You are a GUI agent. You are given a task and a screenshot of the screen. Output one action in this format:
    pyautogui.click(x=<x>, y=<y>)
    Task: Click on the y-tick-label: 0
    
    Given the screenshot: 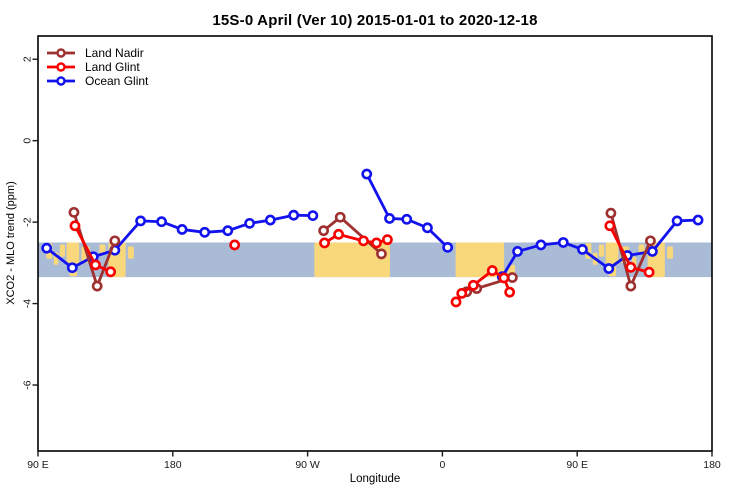 What is the action you would take?
    pyautogui.click(x=28, y=141)
    